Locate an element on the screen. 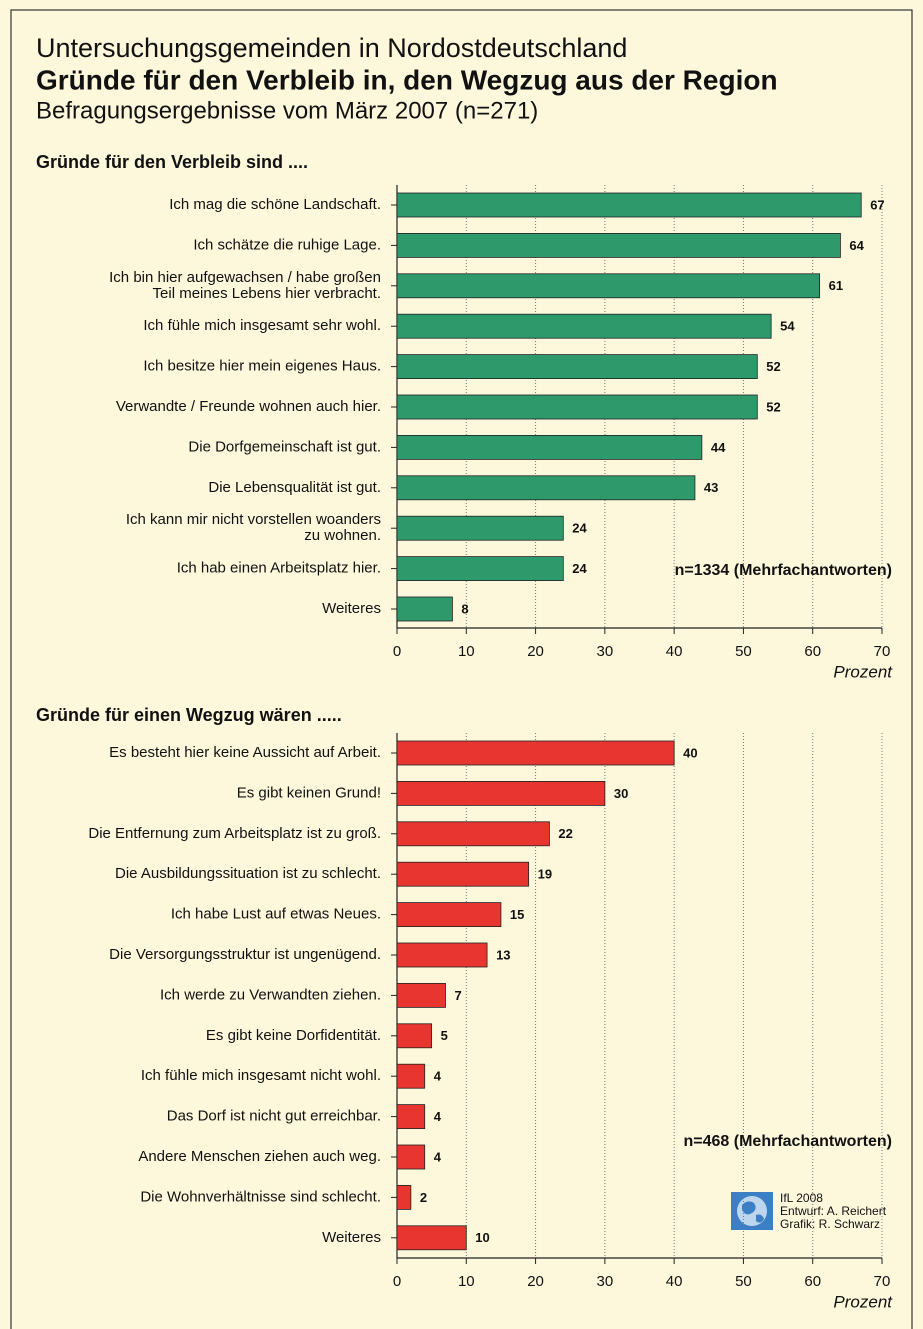 The image size is (923, 1329). value-label: 7 is located at coordinates (458, 995).